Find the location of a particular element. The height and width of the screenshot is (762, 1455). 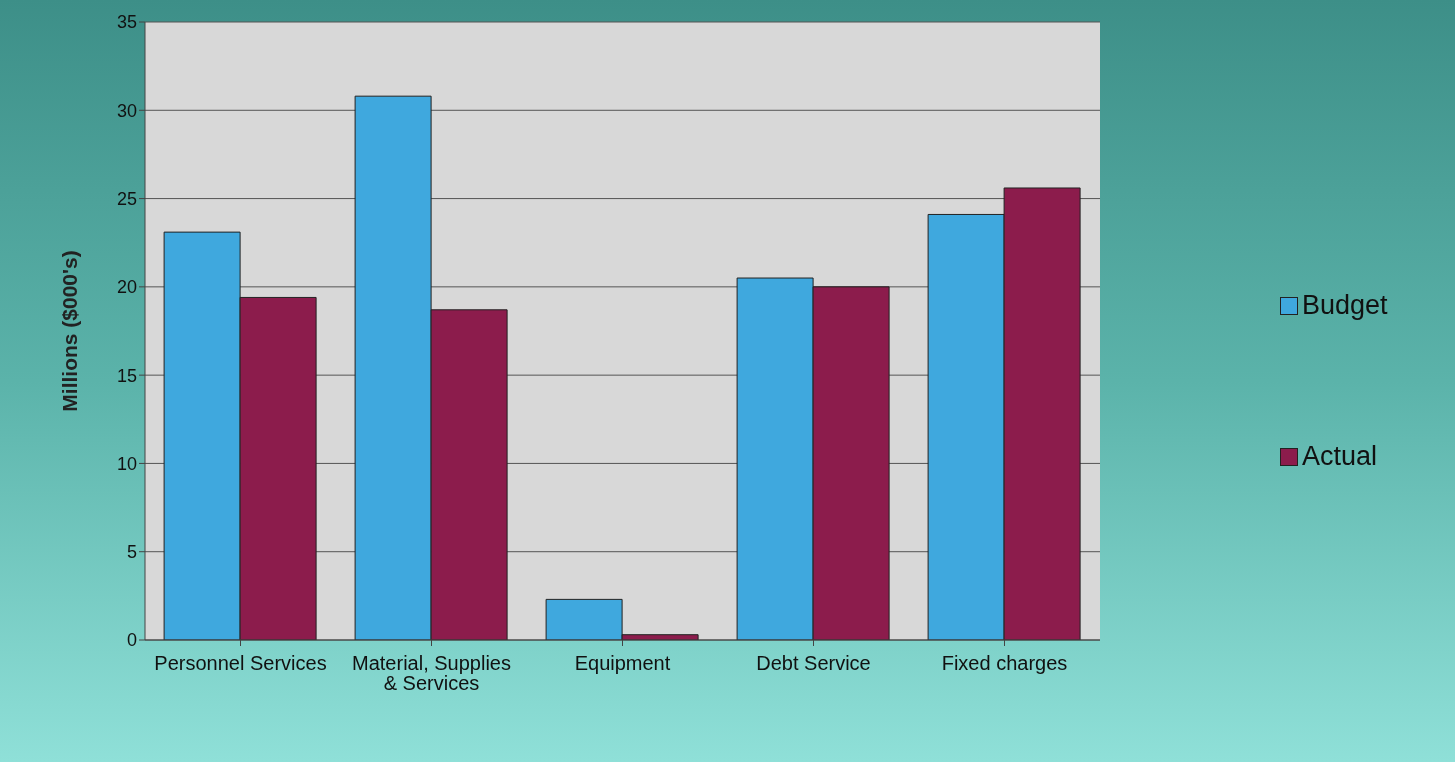

y-axis-title: Millions ($000's) is located at coordinates (70, 331).